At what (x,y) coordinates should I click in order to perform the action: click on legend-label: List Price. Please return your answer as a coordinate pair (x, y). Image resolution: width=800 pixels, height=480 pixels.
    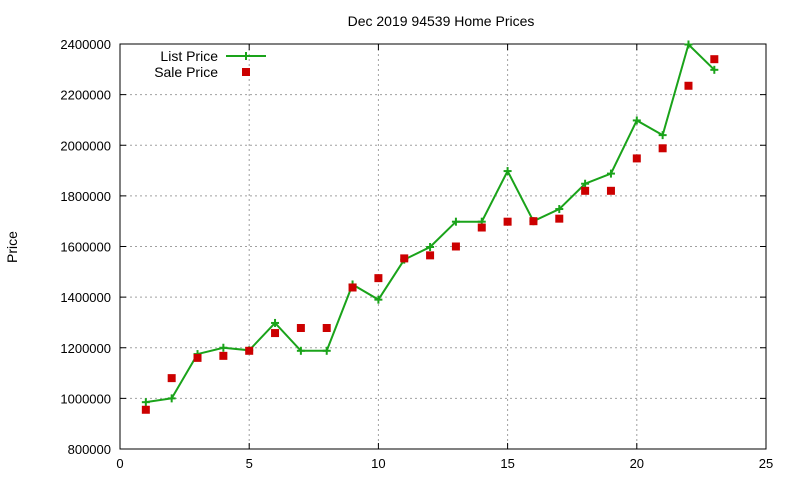
    Looking at the image, I should click on (189, 56).